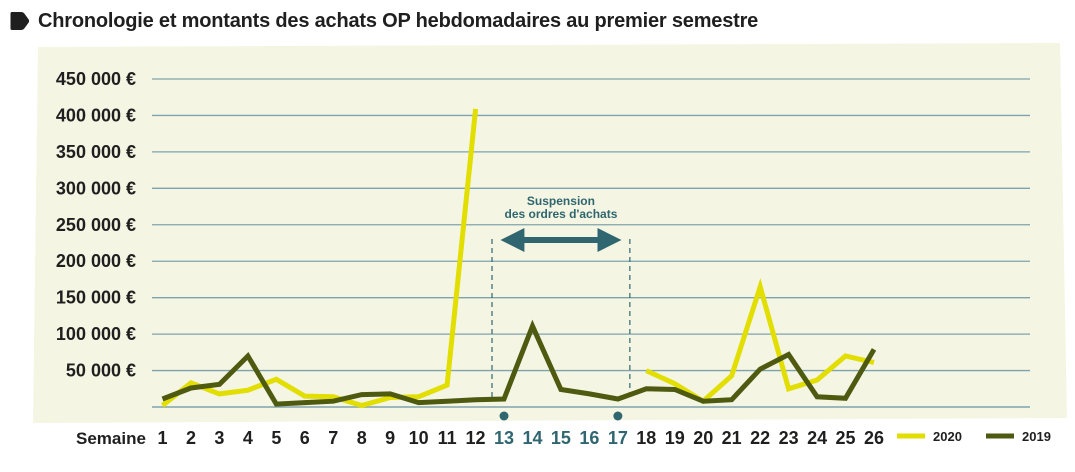 The image size is (1075, 472). I want to click on y-tick-label: 50 000 €, so click(101, 371).